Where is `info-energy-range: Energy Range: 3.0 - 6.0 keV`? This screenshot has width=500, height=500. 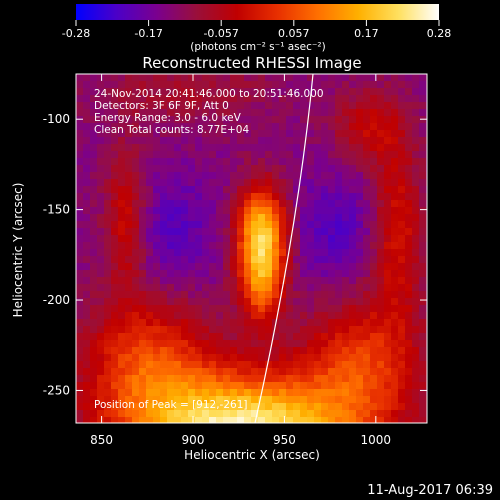
info-energy-range: Energy Range: 3.0 - 6.0 keV is located at coordinates (168, 118).